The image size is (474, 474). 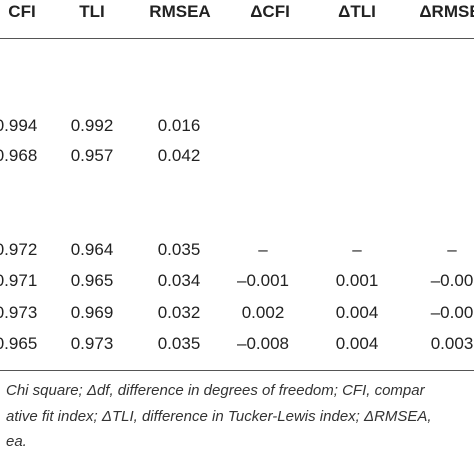 What do you see at coordinates (92, 125) in the screenshot?
I see `table-cell: 0.992` at bounding box center [92, 125].